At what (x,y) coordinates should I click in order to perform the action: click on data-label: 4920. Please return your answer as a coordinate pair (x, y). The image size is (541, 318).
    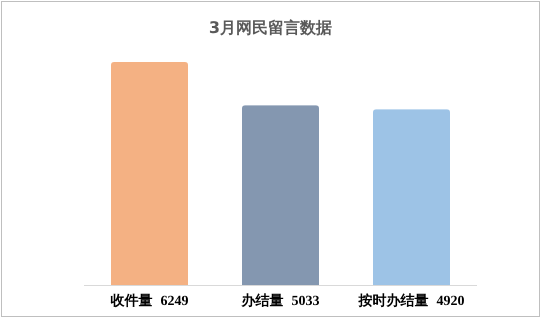
    Looking at the image, I should click on (450, 301).